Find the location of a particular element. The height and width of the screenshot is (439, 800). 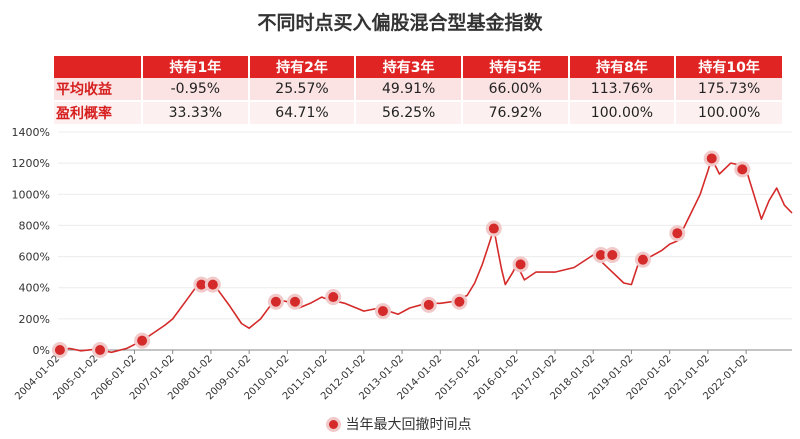

row-label: 盈利概率 is located at coordinates (98, 112).